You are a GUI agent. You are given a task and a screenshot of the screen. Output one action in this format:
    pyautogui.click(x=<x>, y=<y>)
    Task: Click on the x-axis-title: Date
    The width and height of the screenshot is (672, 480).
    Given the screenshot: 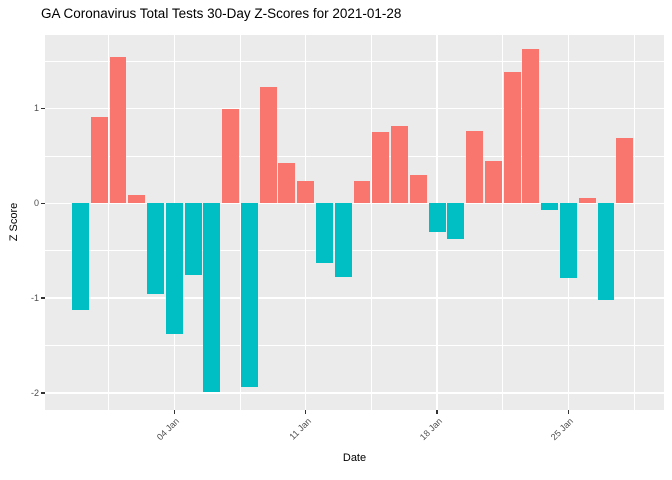 What is the action you would take?
    pyautogui.click(x=354, y=458)
    